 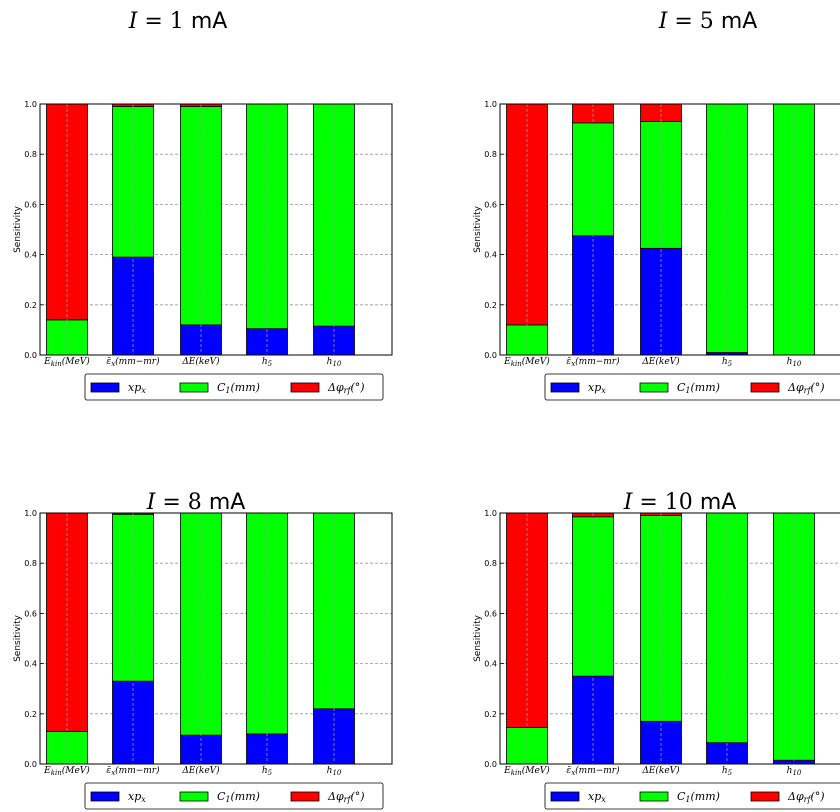 I want to click on chart-title: I = 8 mA, so click(x=196, y=502).